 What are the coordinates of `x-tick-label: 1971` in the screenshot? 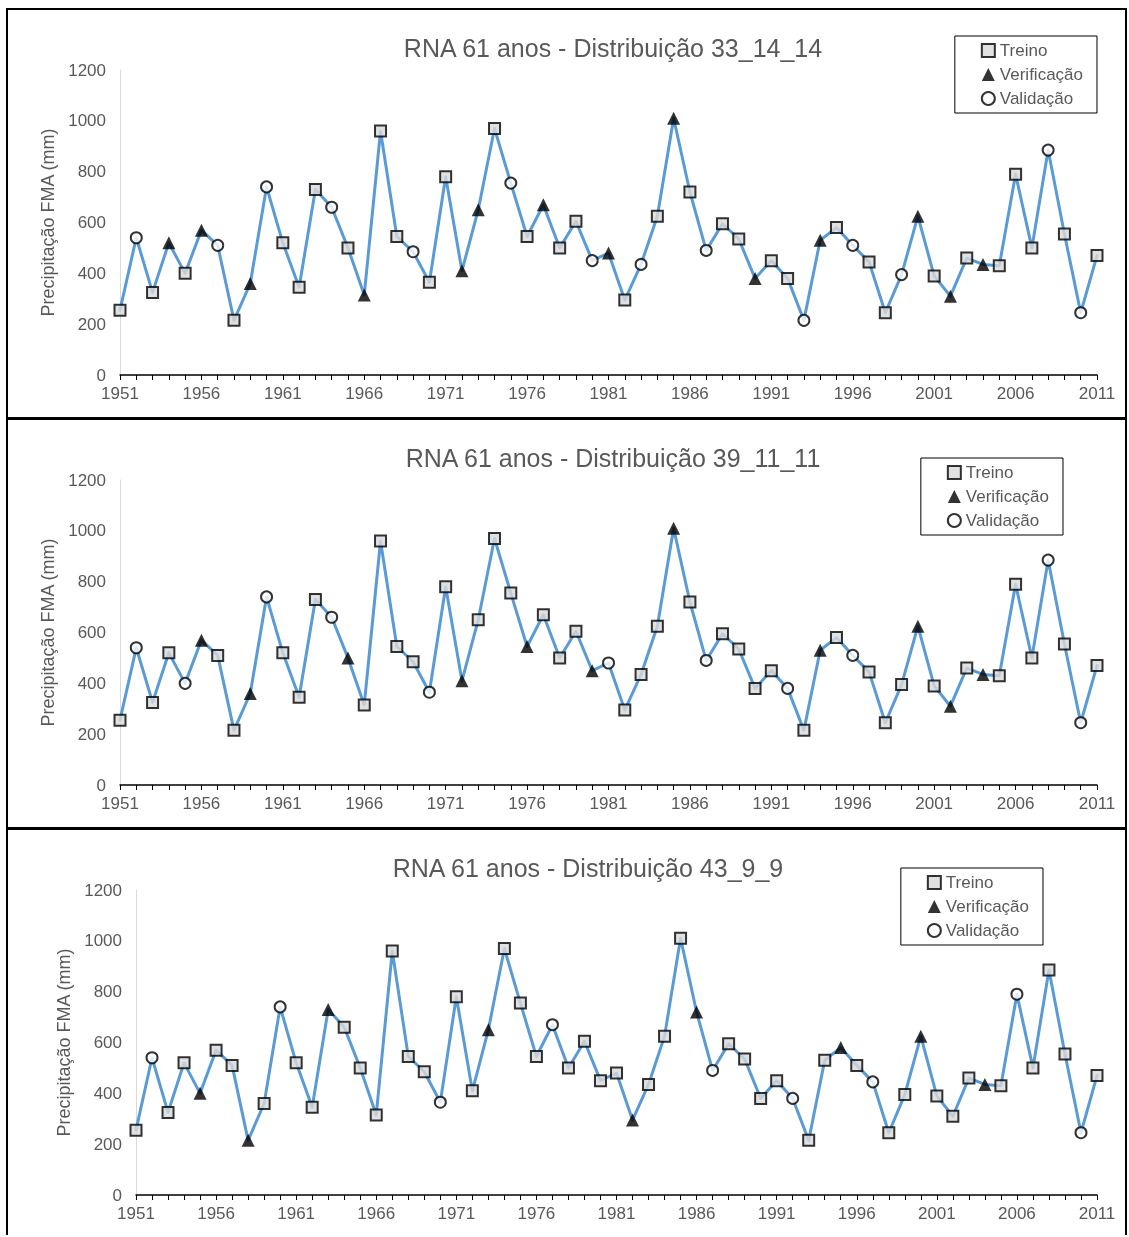 It's located at (445, 803).